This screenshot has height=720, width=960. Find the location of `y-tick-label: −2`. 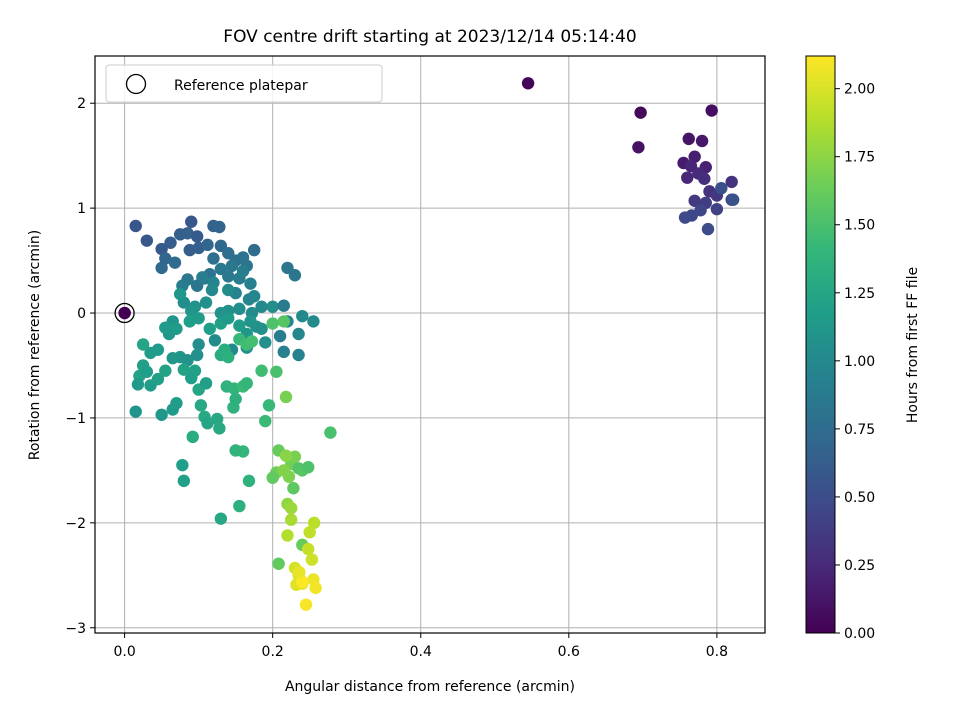

y-tick-label: −2 is located at coordinates (75, 524).